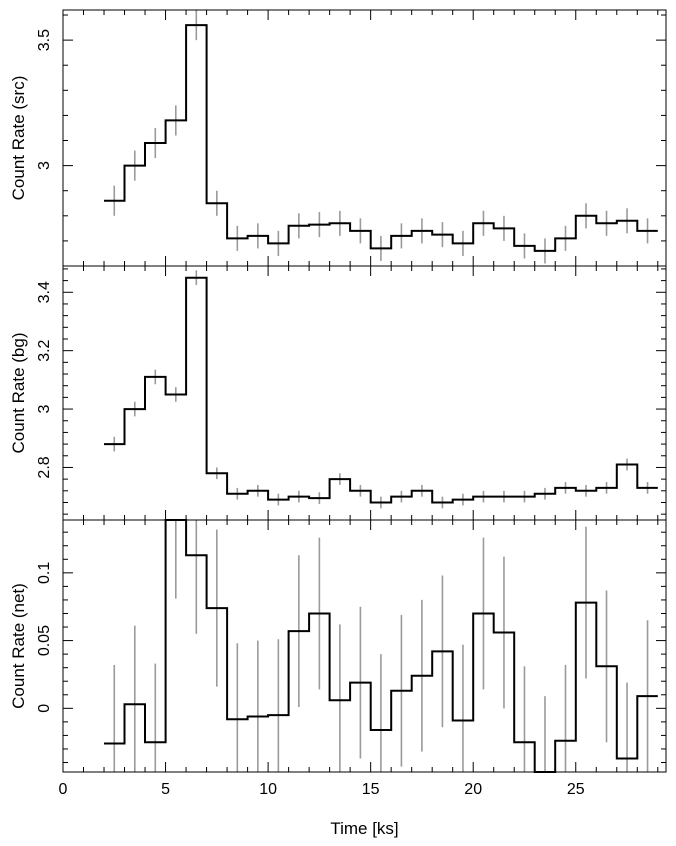  What do you see at coordinates (473, 789) in the screenshot?
I see `x-tick-label: 20` at bounding box center [473, 789].